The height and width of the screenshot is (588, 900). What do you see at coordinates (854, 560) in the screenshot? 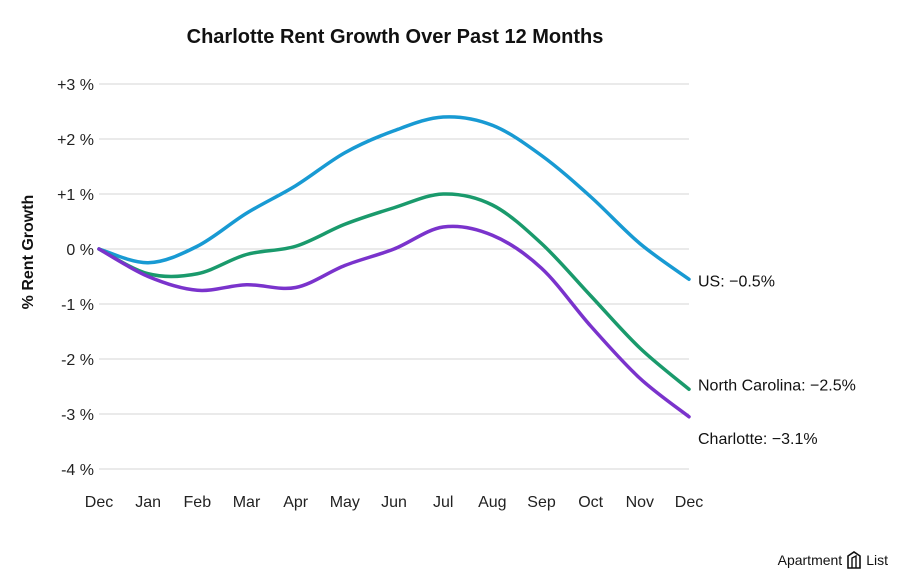
I see `building-icon` at bounding box center [854, 560].